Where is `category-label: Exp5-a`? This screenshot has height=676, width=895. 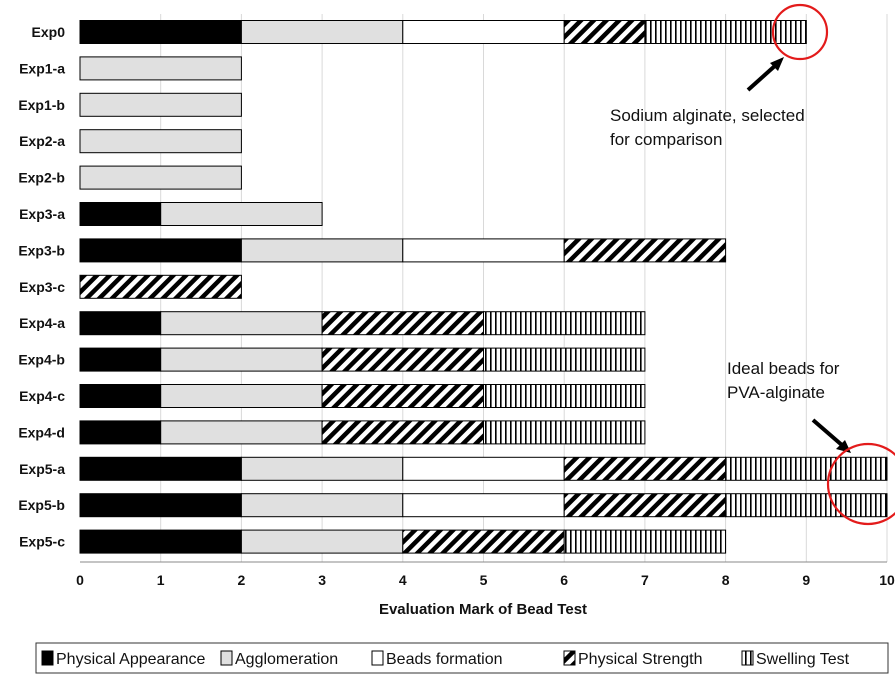 category-label: Exp5-a is located at coordinates (42, 469).